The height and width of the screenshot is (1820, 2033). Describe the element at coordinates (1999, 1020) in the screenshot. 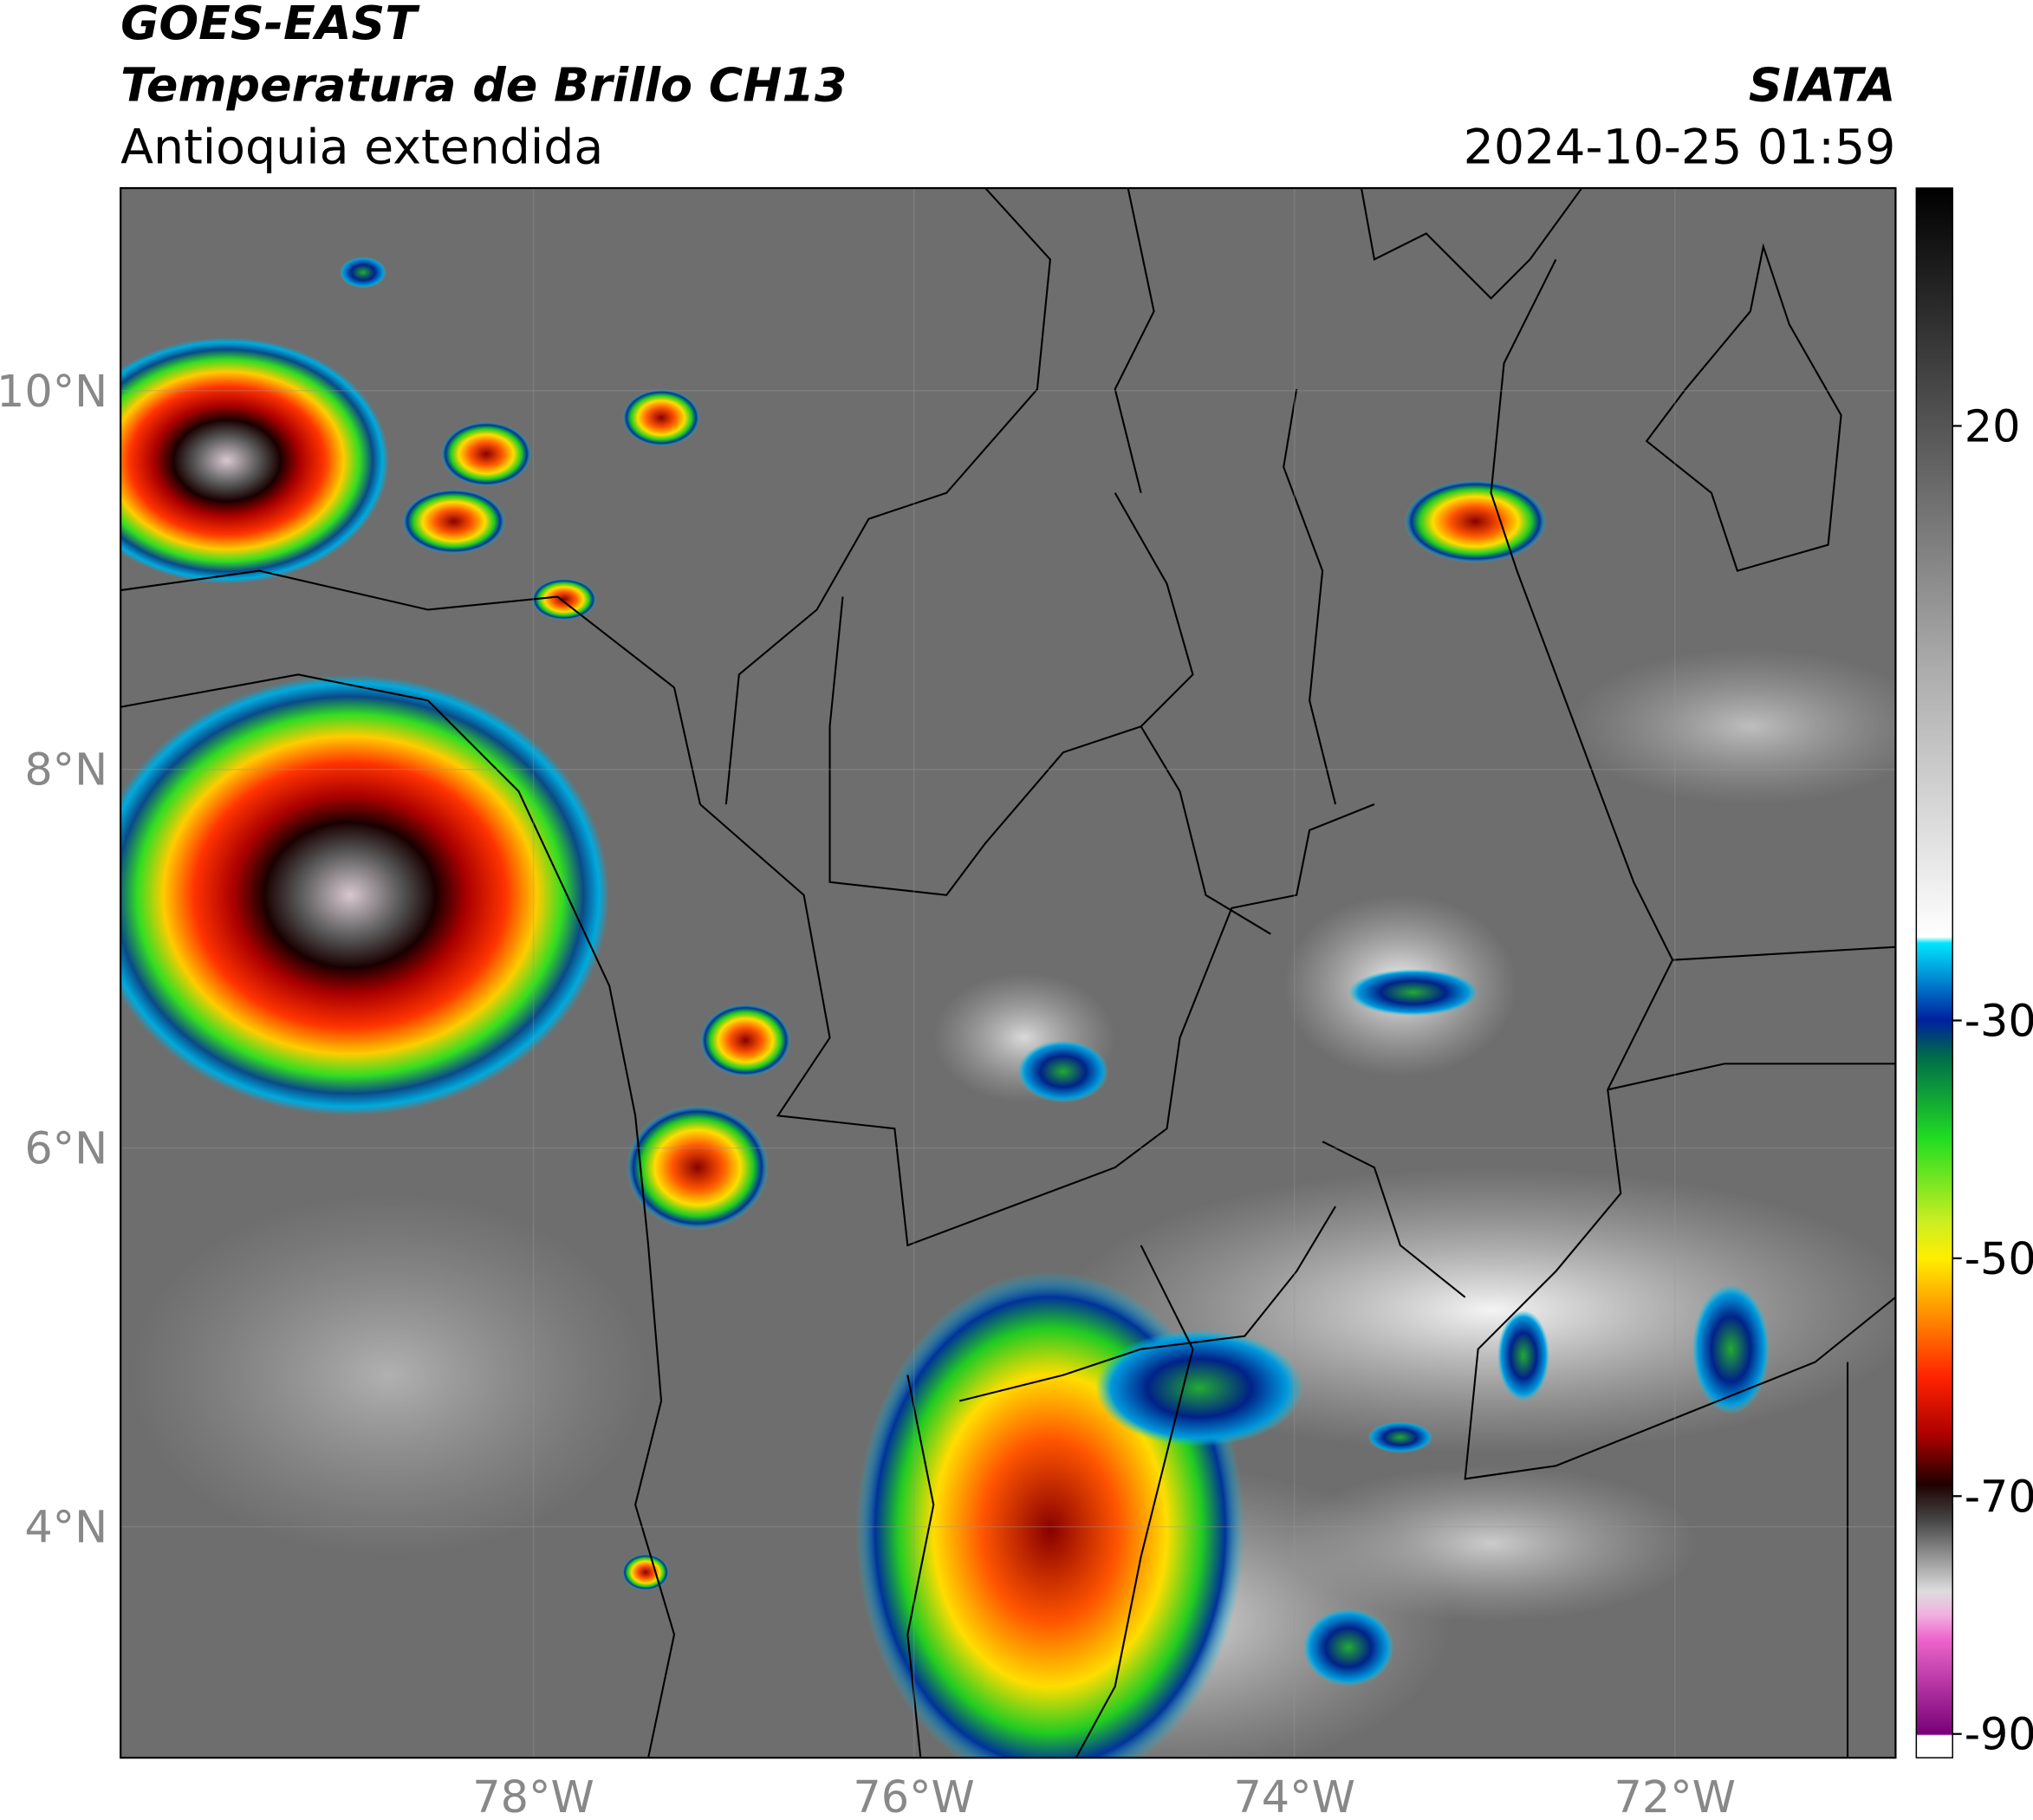

I see `colorbar-tick-label: -30` at that location.